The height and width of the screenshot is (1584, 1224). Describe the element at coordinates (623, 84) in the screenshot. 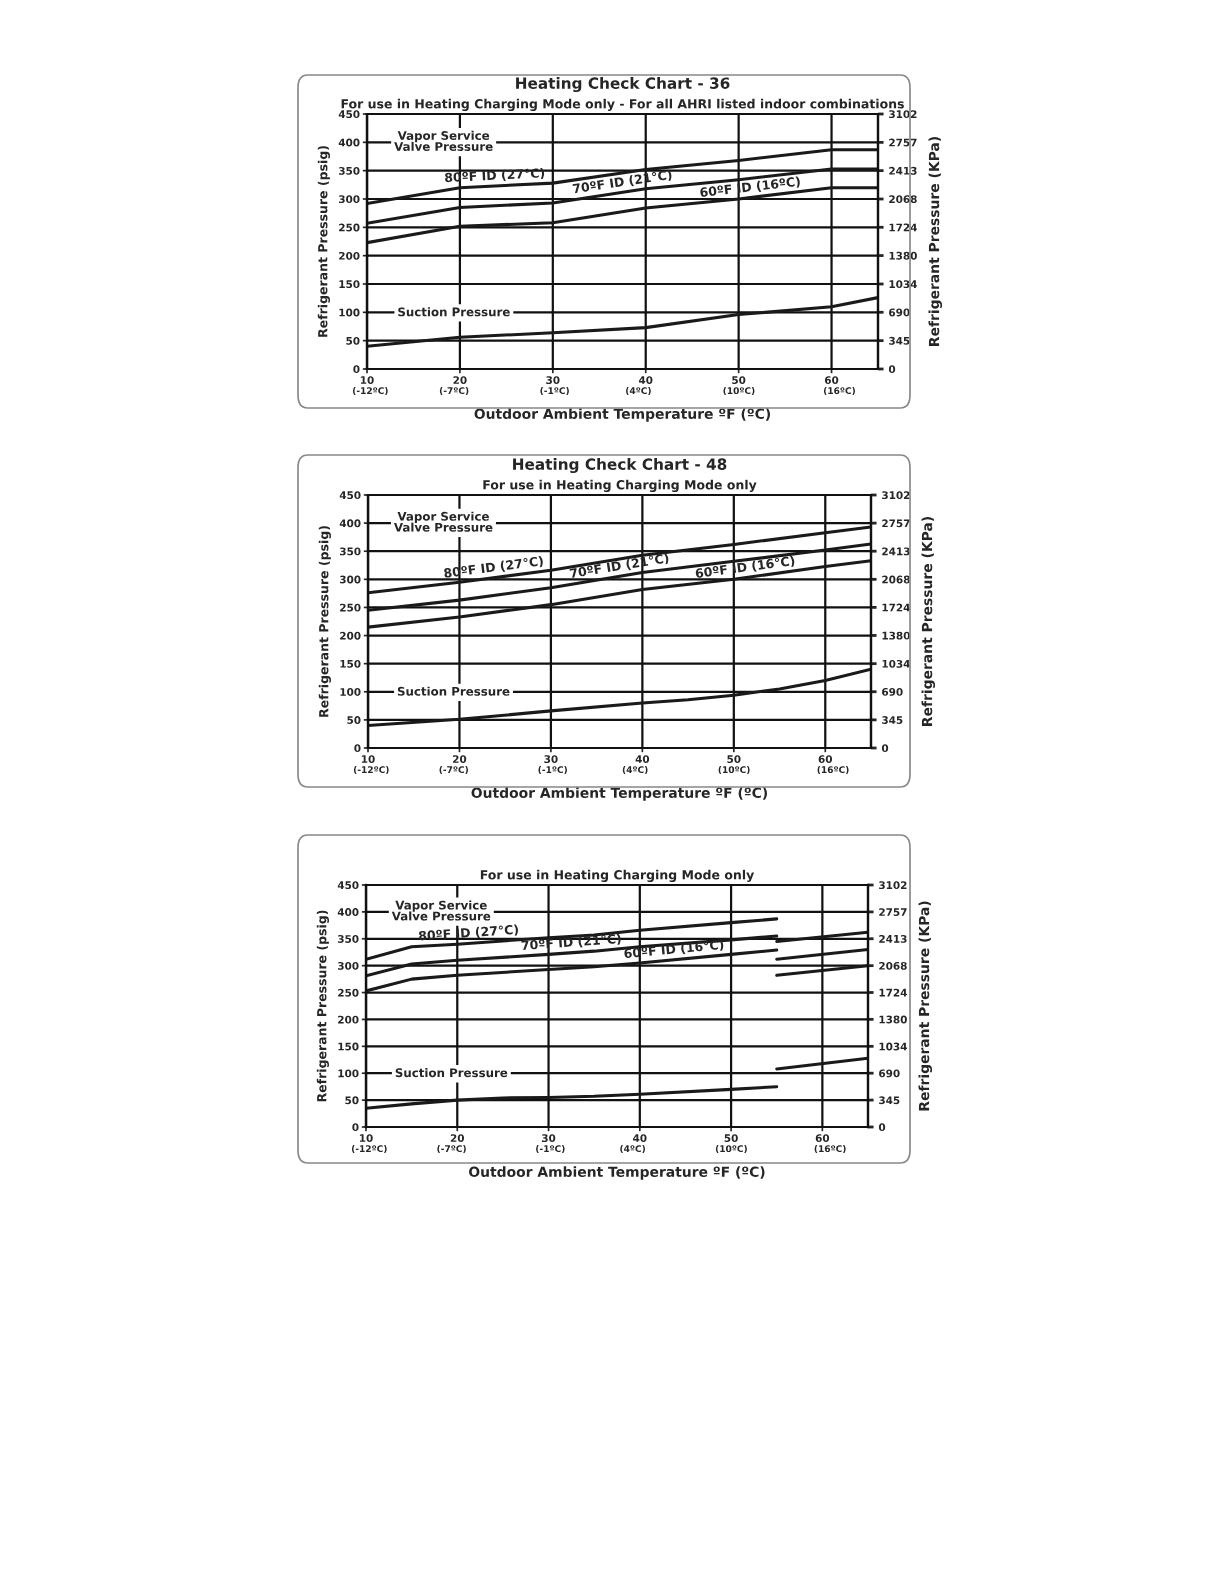

I see `chart-title: Heating Check Chart - 36` at that location.